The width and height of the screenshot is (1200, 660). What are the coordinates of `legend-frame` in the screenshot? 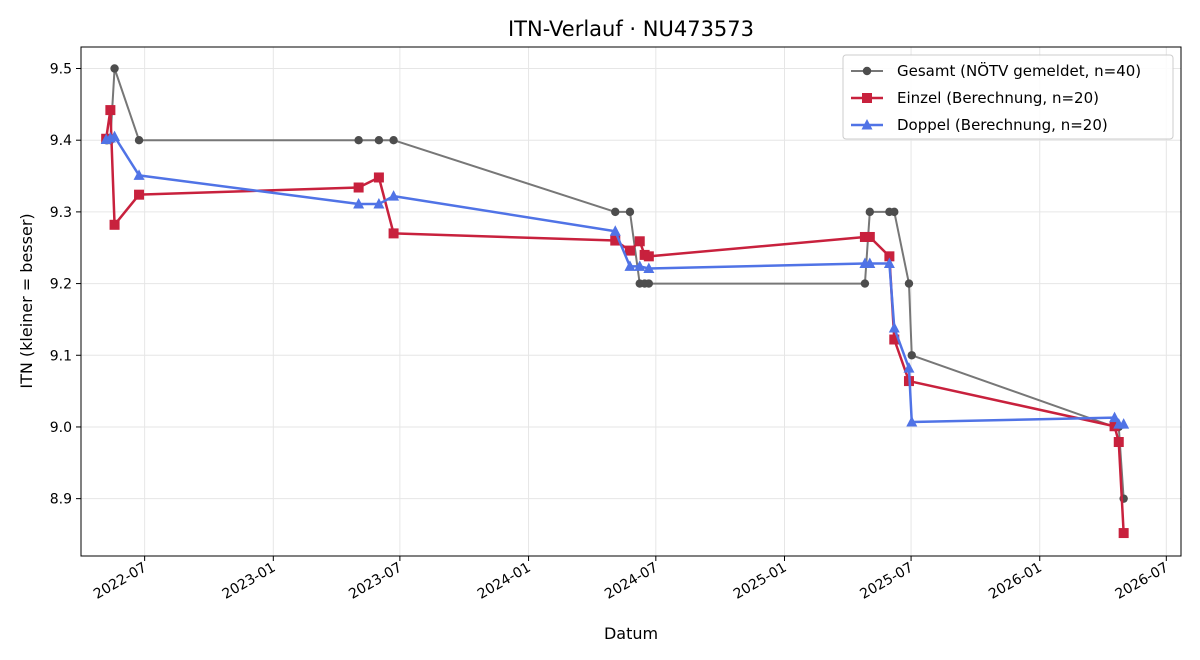 It's located at (1008, 97).